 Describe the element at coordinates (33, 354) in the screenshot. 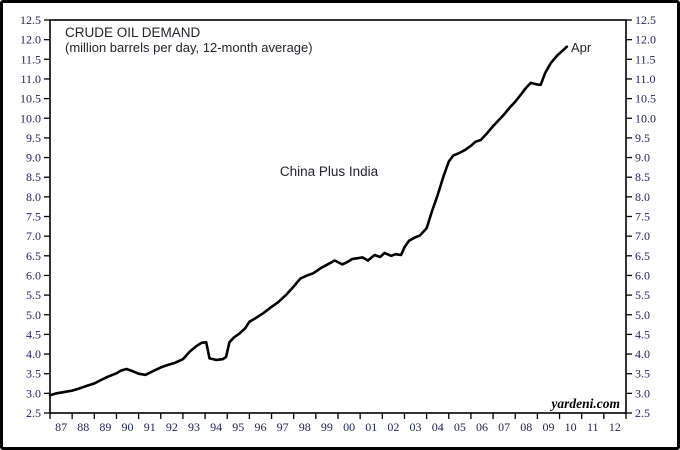

I see `y-tick-label-left: 4.0` at that location.